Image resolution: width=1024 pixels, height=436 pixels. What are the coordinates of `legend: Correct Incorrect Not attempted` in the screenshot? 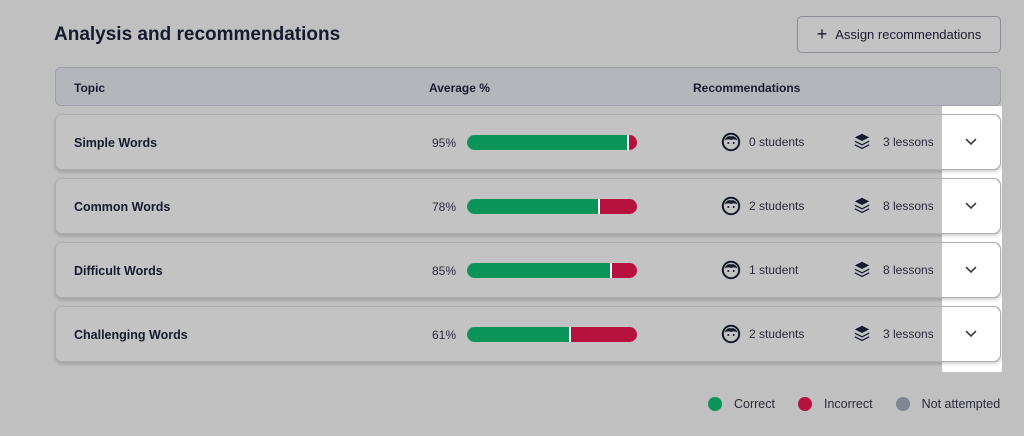 It's located at (854, 404).